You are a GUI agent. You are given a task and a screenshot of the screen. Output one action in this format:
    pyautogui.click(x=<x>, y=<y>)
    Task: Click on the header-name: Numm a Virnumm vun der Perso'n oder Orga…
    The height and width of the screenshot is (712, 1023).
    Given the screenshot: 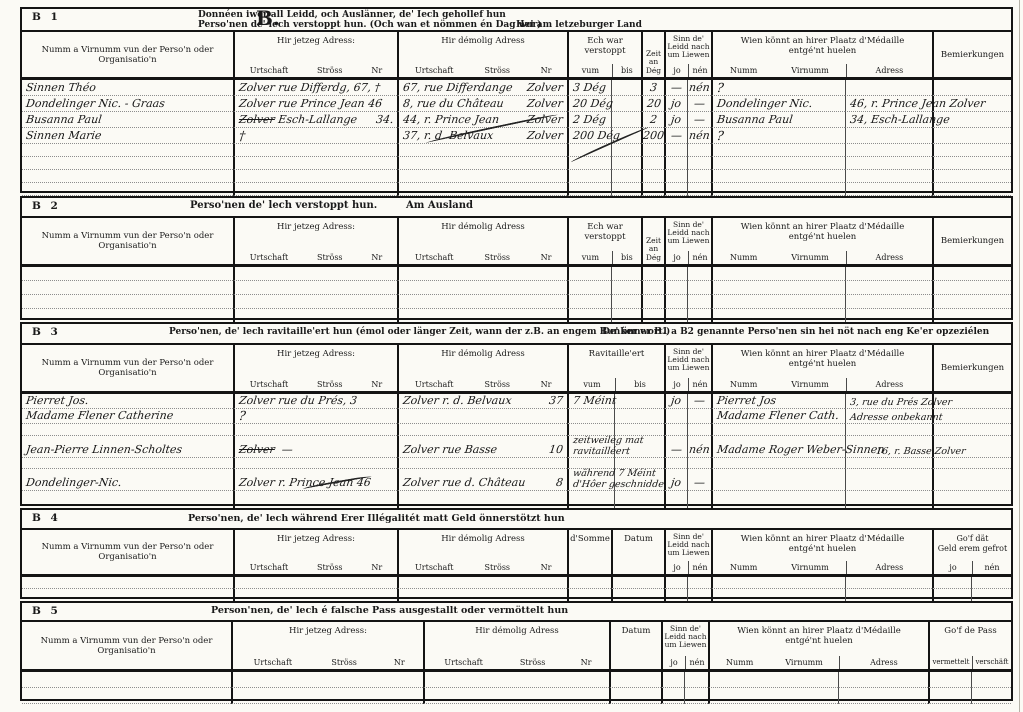 What is the action you would take?
    pyautogui.click(x=127, y=54)
    